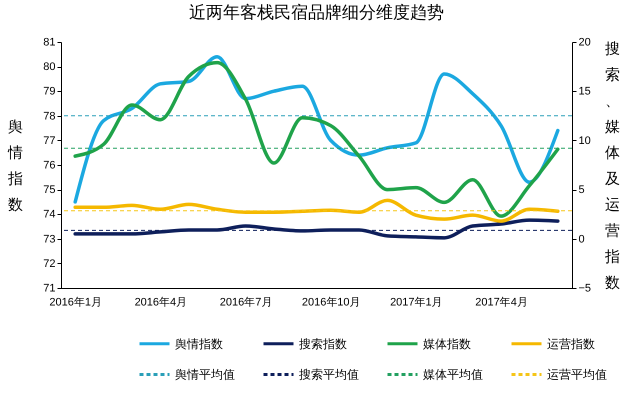  What do you see at coordinates (49, 67) in the screenshot?
I see `y-tick-label: 80` at bounding box center [49, 67].